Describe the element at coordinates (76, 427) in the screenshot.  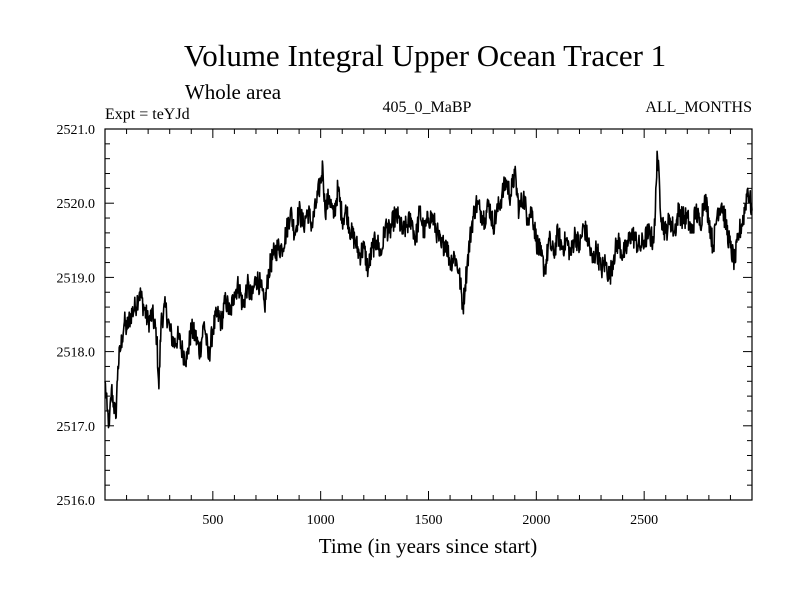
I see `y-tick-label: 2517.0` at that location.